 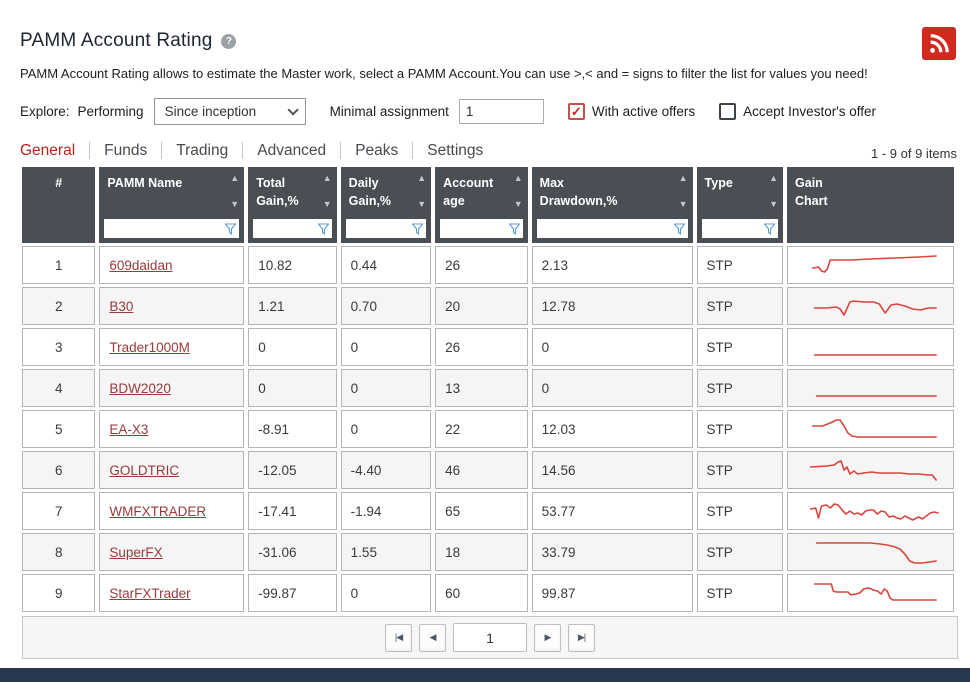 What do you see at coordinates (481, 511) in the screenshot?
I see `account-age-cell: 65` at bounding box center [481, 511].